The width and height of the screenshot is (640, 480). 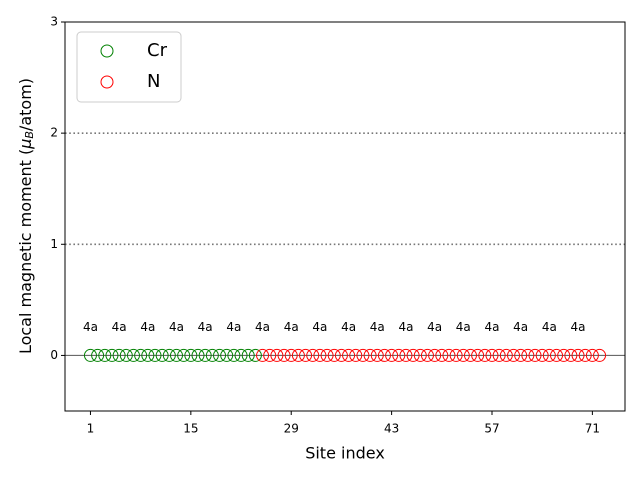 I want to click on y-tick-label: 2, so click(x=54, y=133).